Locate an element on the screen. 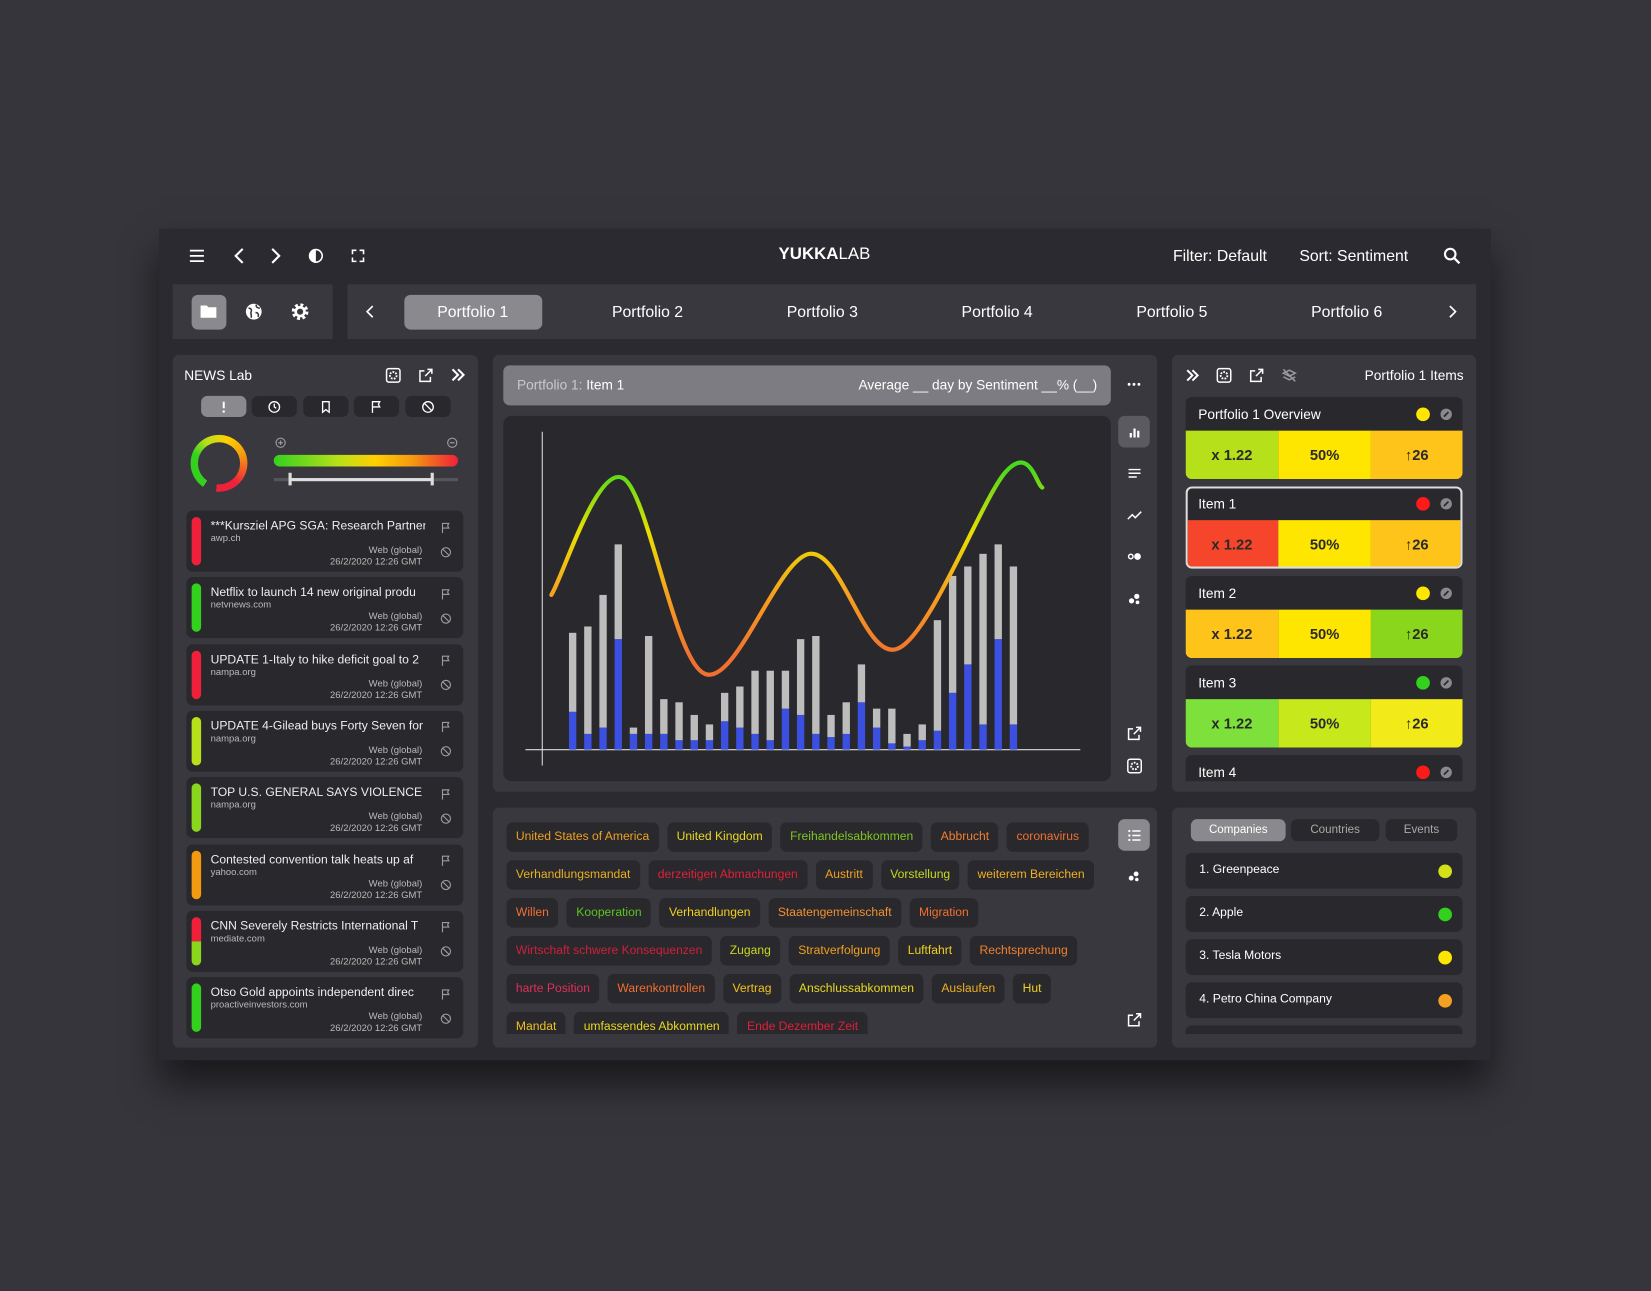  tag: coronavirus is located at coordinates (1048, 837).